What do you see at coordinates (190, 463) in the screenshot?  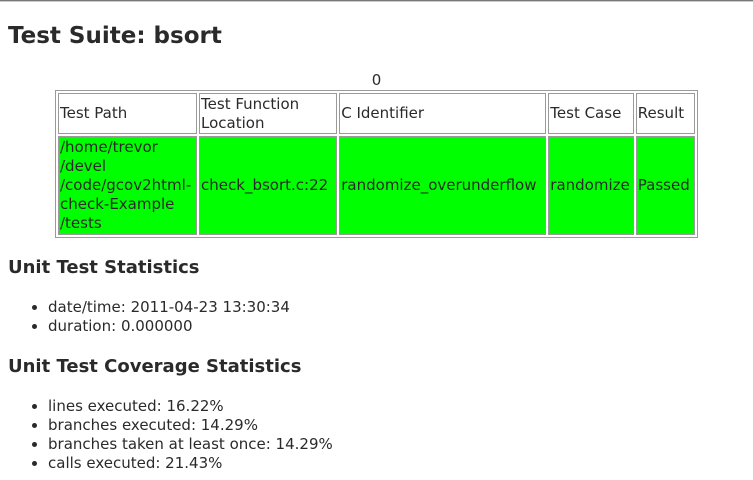 I see `list-item: calls executed: 21.43%` at bounding box center [190, 463].